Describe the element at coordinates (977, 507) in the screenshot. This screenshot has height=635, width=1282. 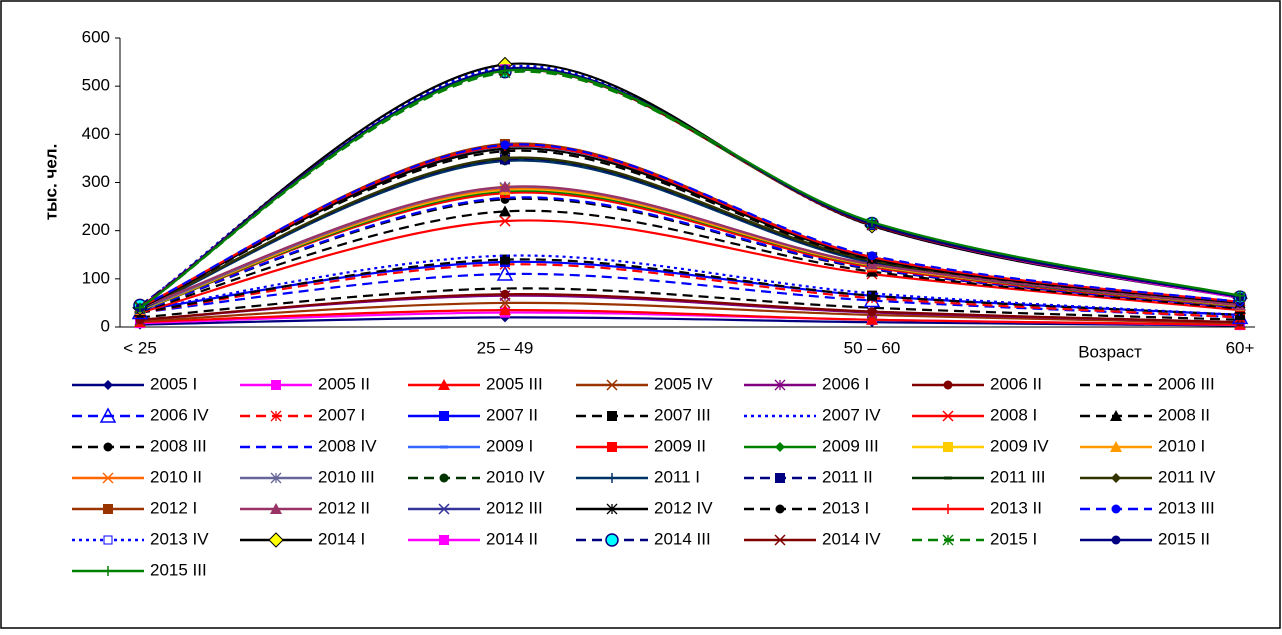
I see `legend-item: 2013 II` at that location.